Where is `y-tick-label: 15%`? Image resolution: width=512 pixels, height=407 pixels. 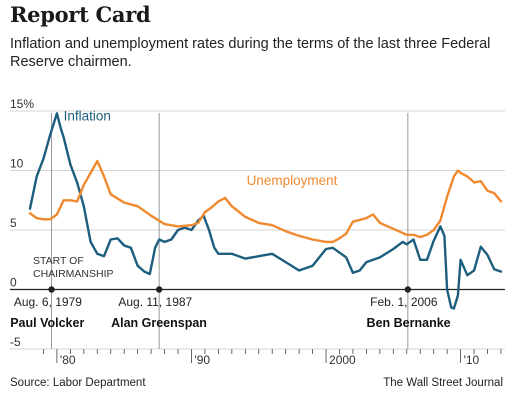
y-tick-label: 15% is located at coordinates (22, 104).